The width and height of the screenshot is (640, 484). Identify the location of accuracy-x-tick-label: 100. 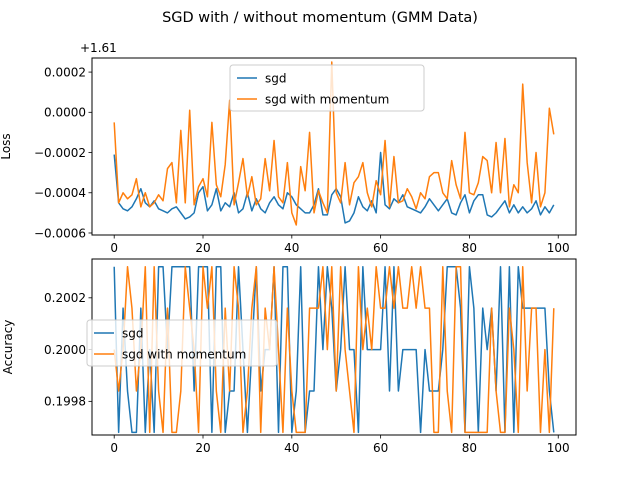
(558, 448).